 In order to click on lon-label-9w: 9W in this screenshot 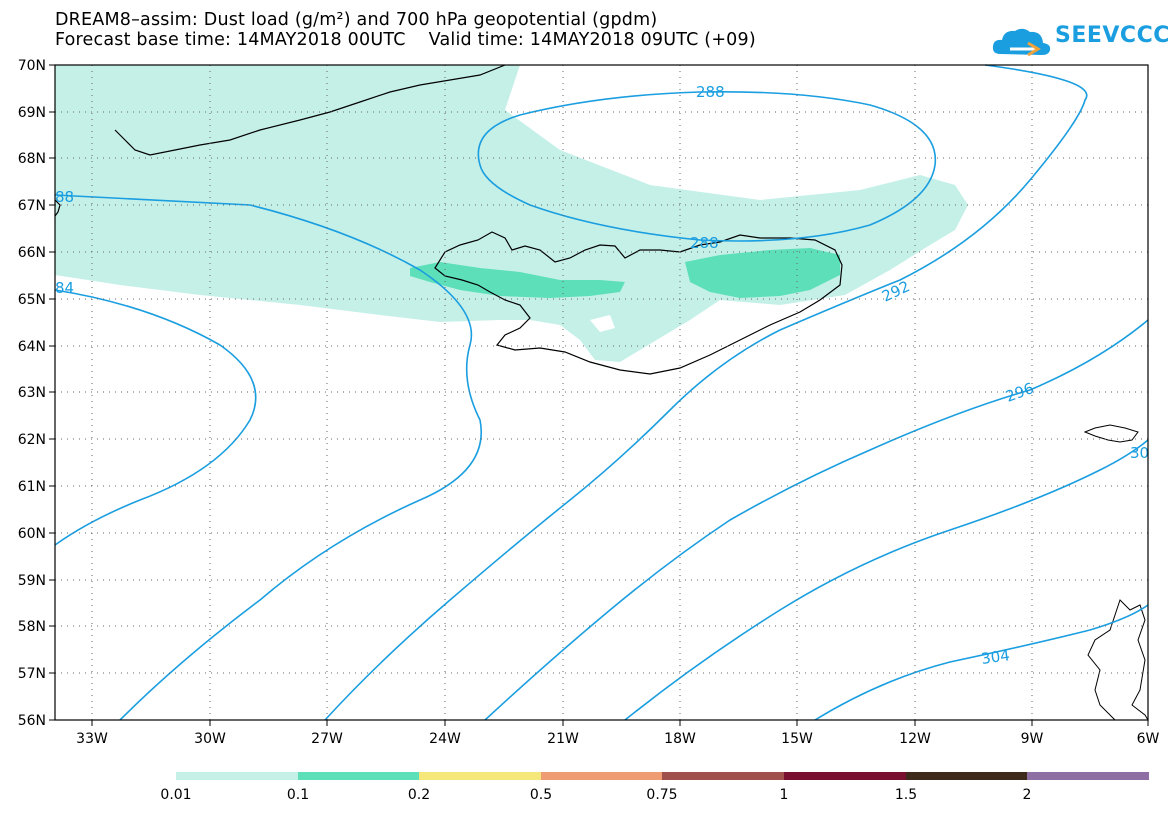, I will do `click(1032, 739)`.